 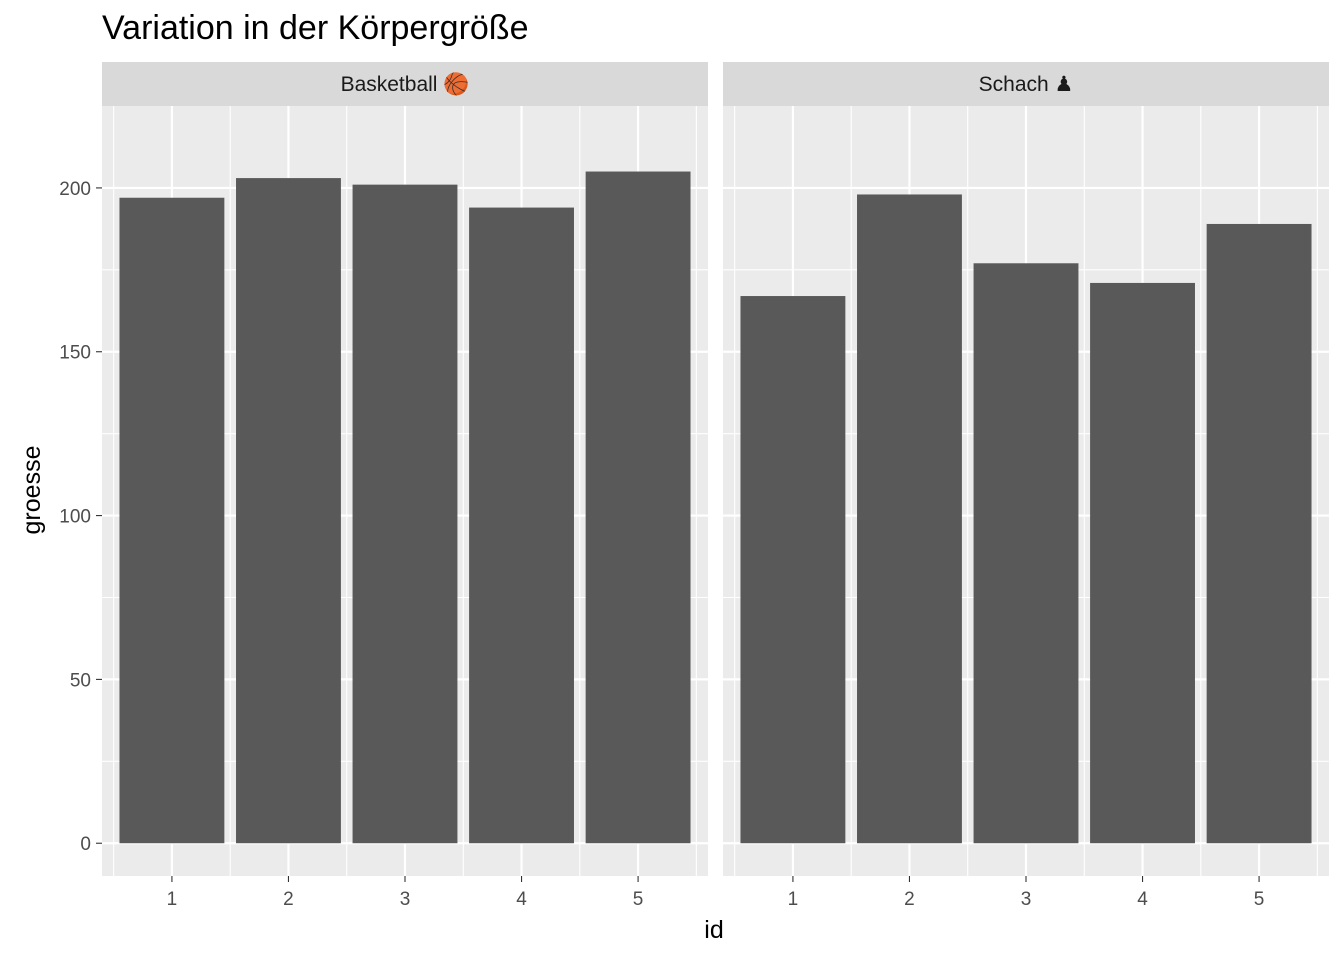 I want to click on facet-strip-label: Schach ♟, so click(x=1026, y=84).